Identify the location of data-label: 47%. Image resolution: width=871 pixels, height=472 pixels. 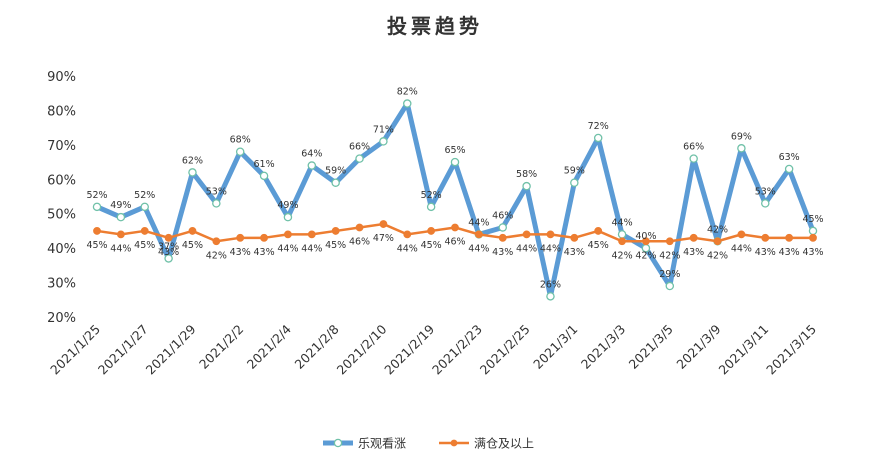
(383, 238).